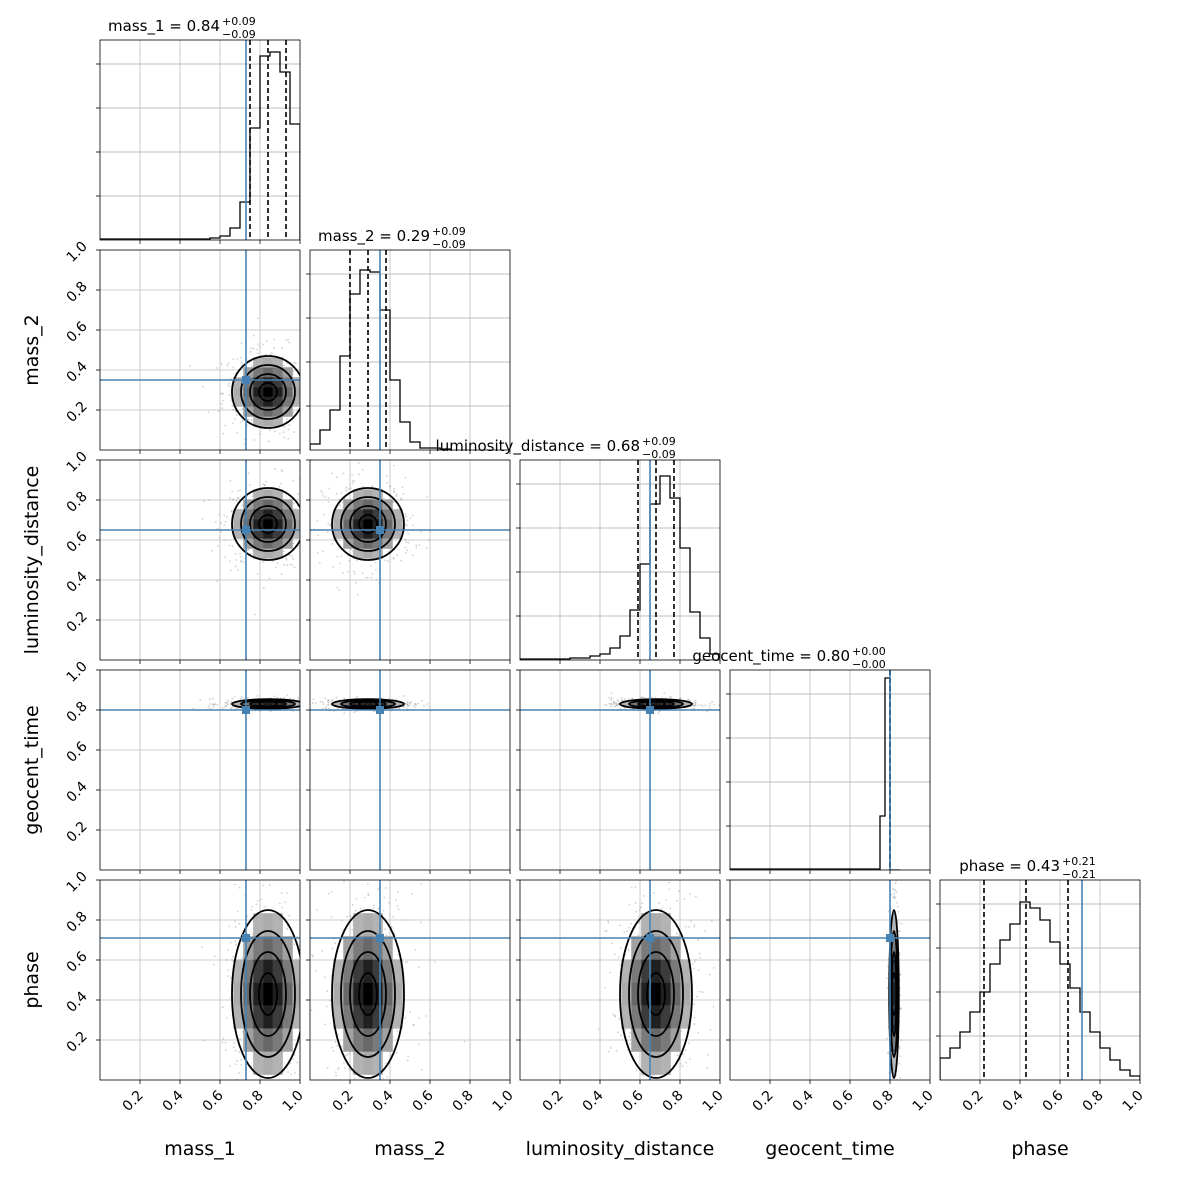 The height and width of the screenshot is (1185, 1180). What do you see at coordinates (200, 766) in the screenshot?
I see `panel-geocent_time-vs-mass_1: 0.20.40.60.81.0` at bounding box center [200, 766].